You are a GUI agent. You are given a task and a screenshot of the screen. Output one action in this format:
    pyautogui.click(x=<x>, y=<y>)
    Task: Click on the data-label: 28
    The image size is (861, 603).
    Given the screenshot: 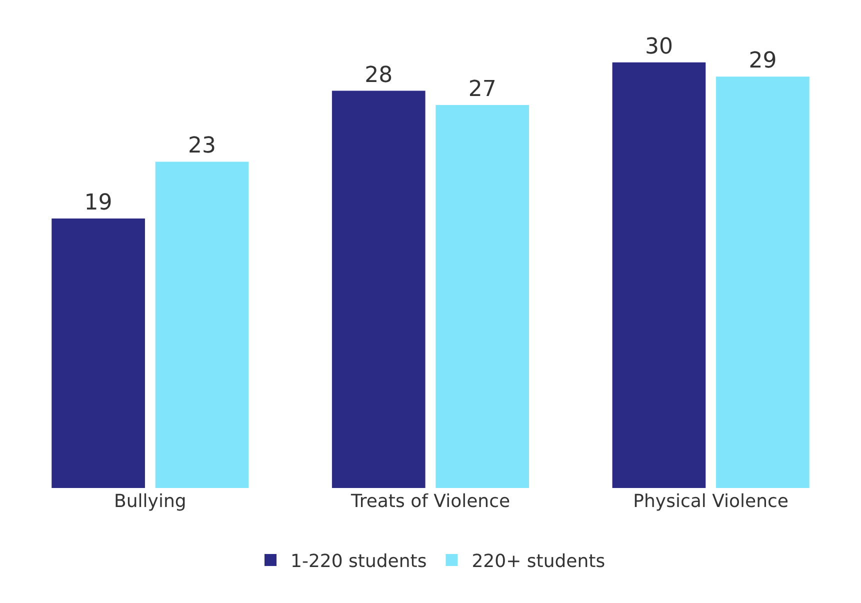 What is the action you would take?
    pyautogui.click(x=378, y=75)
    